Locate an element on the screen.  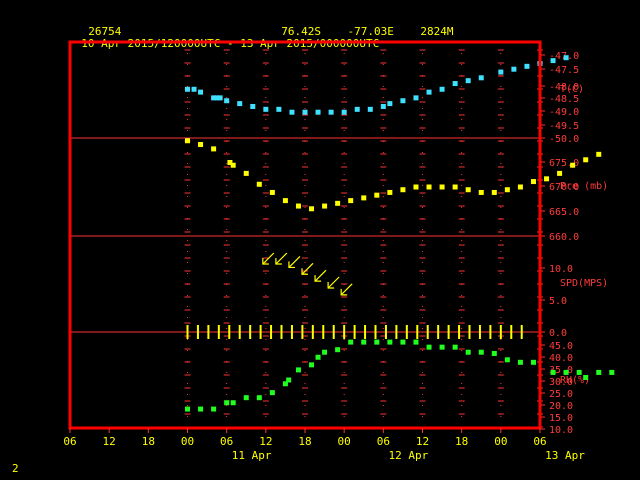
temperature-tick-label: -49.5 is located at coordinates (564, 126).